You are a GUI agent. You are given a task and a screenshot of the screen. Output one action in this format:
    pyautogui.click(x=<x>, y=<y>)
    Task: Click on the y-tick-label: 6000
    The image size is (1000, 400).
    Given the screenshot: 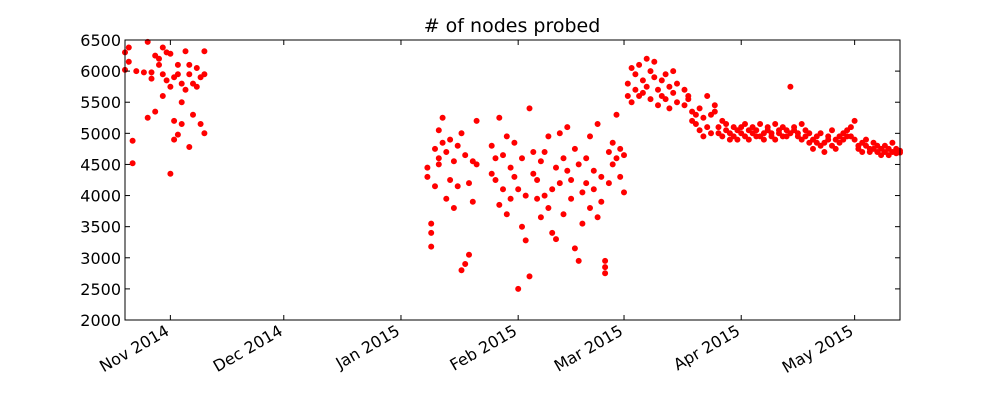 What is the action you would take?
    pyautogui.click(x=100, y=71)
    